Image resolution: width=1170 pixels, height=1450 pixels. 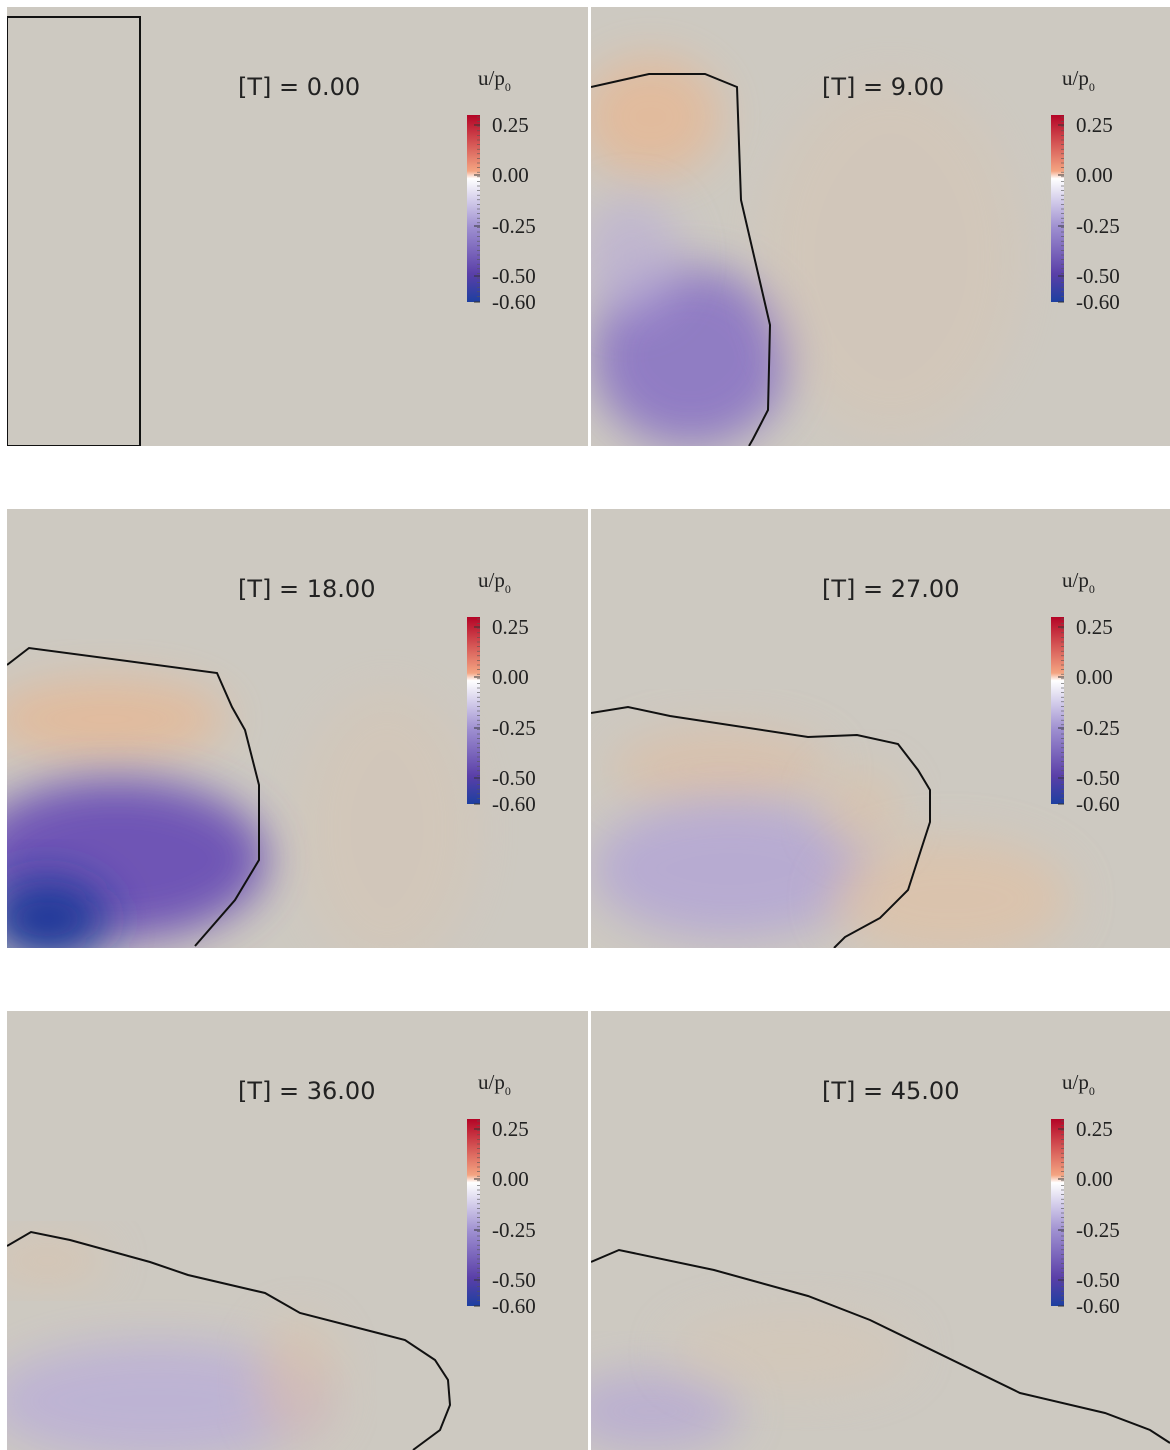 What do you see at coordinates (890, 1091) in the screenshot?
I see `time-label: [T] = 45.00` at bounding box center [890, 1091].